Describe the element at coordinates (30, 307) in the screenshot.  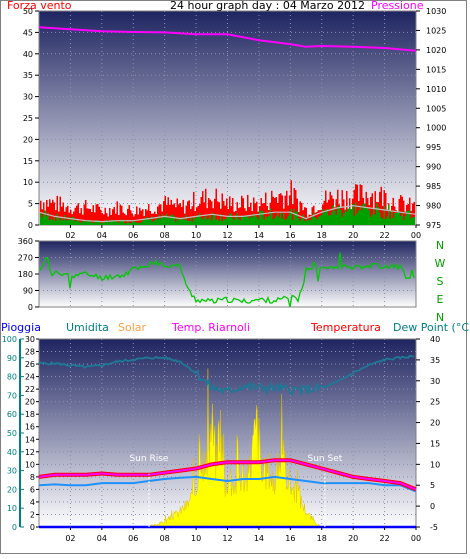
I see `direction-tick-label: 0` at that location.